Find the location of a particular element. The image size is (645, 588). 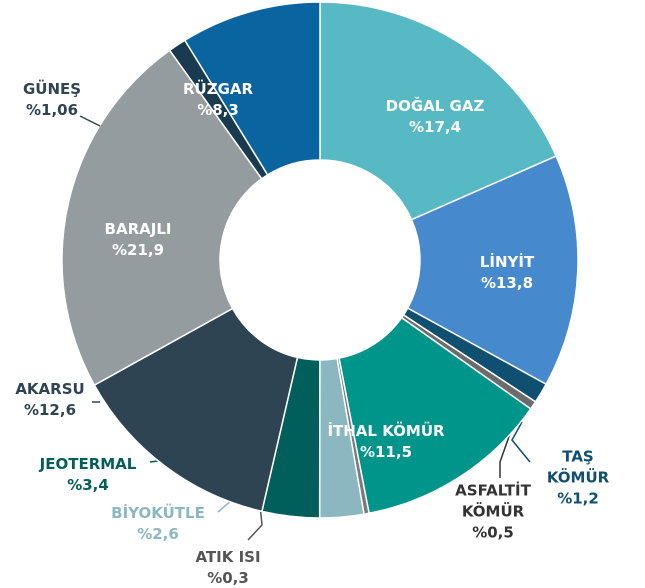

category-label: RÜZGAR is located at coordinates (218, 89).